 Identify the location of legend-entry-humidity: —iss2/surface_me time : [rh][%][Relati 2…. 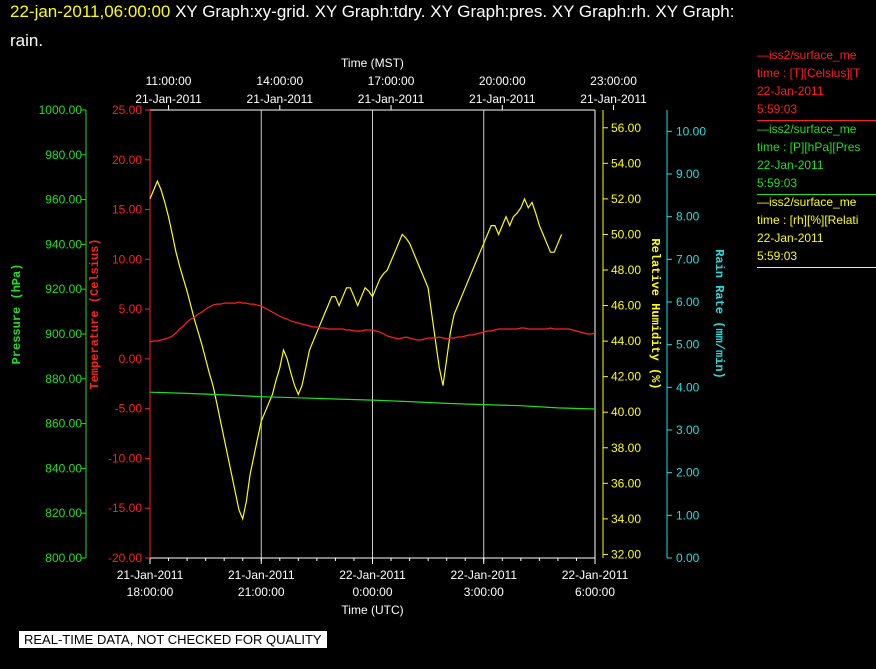
(816, 230).